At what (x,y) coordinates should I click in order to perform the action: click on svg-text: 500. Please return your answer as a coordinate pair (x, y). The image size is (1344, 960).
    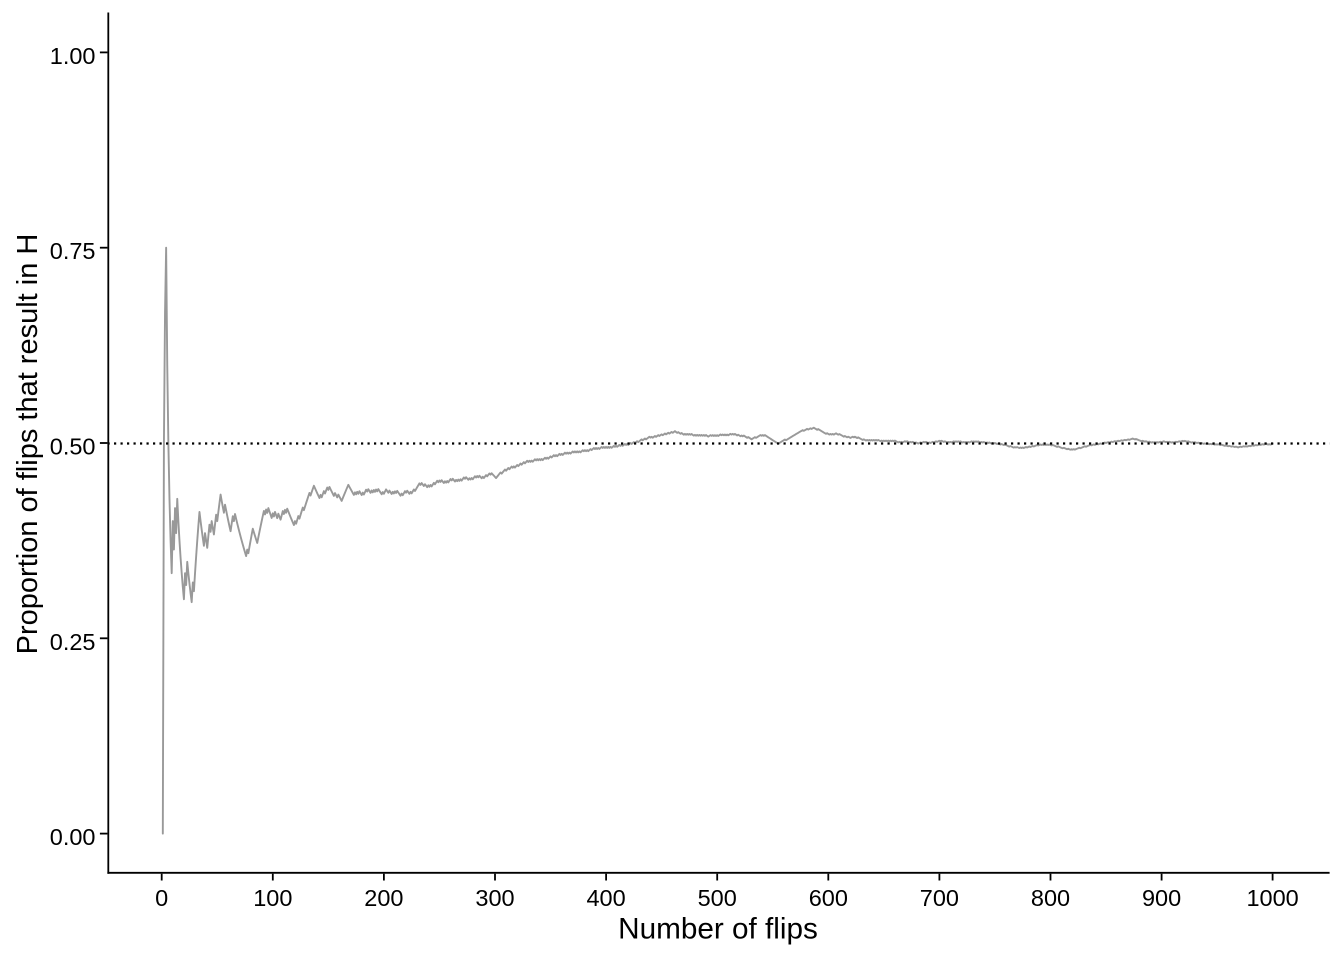
    Looking at the image, I should click on (717, 898).